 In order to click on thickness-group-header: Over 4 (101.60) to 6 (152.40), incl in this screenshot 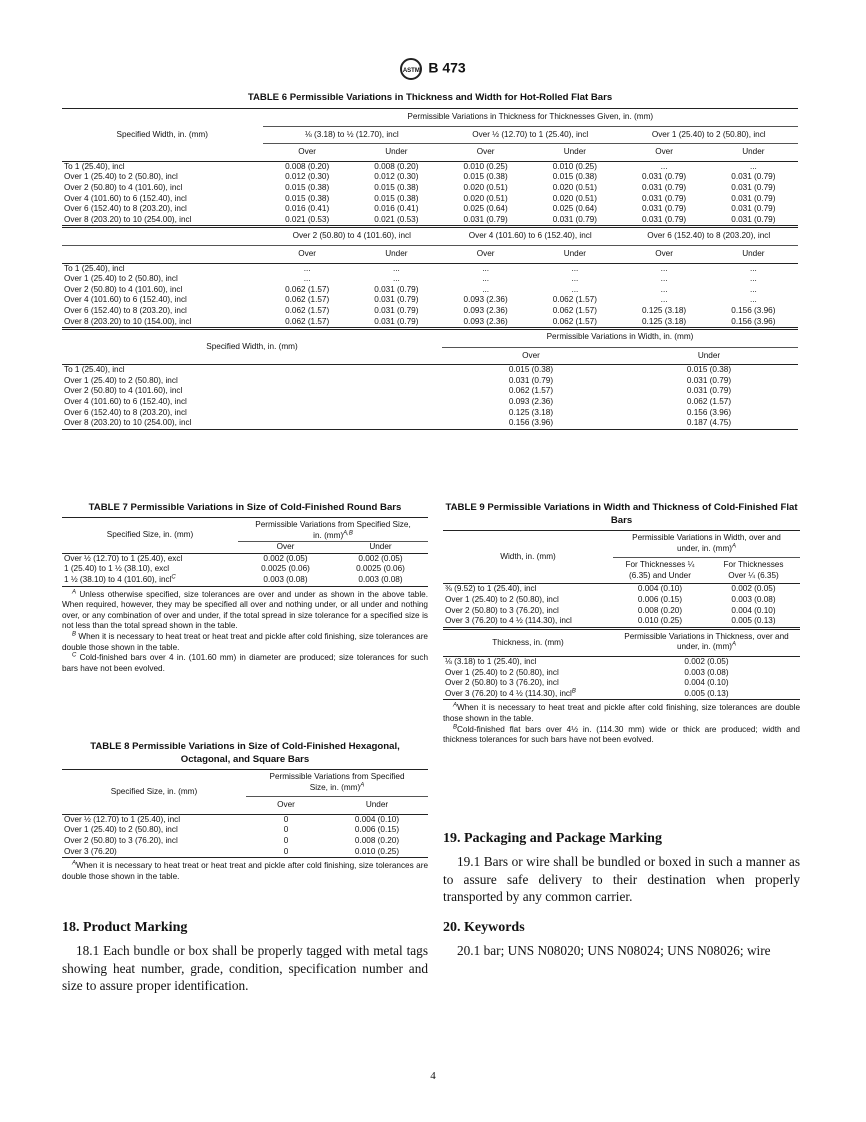, I will do `click(530, 236)`.